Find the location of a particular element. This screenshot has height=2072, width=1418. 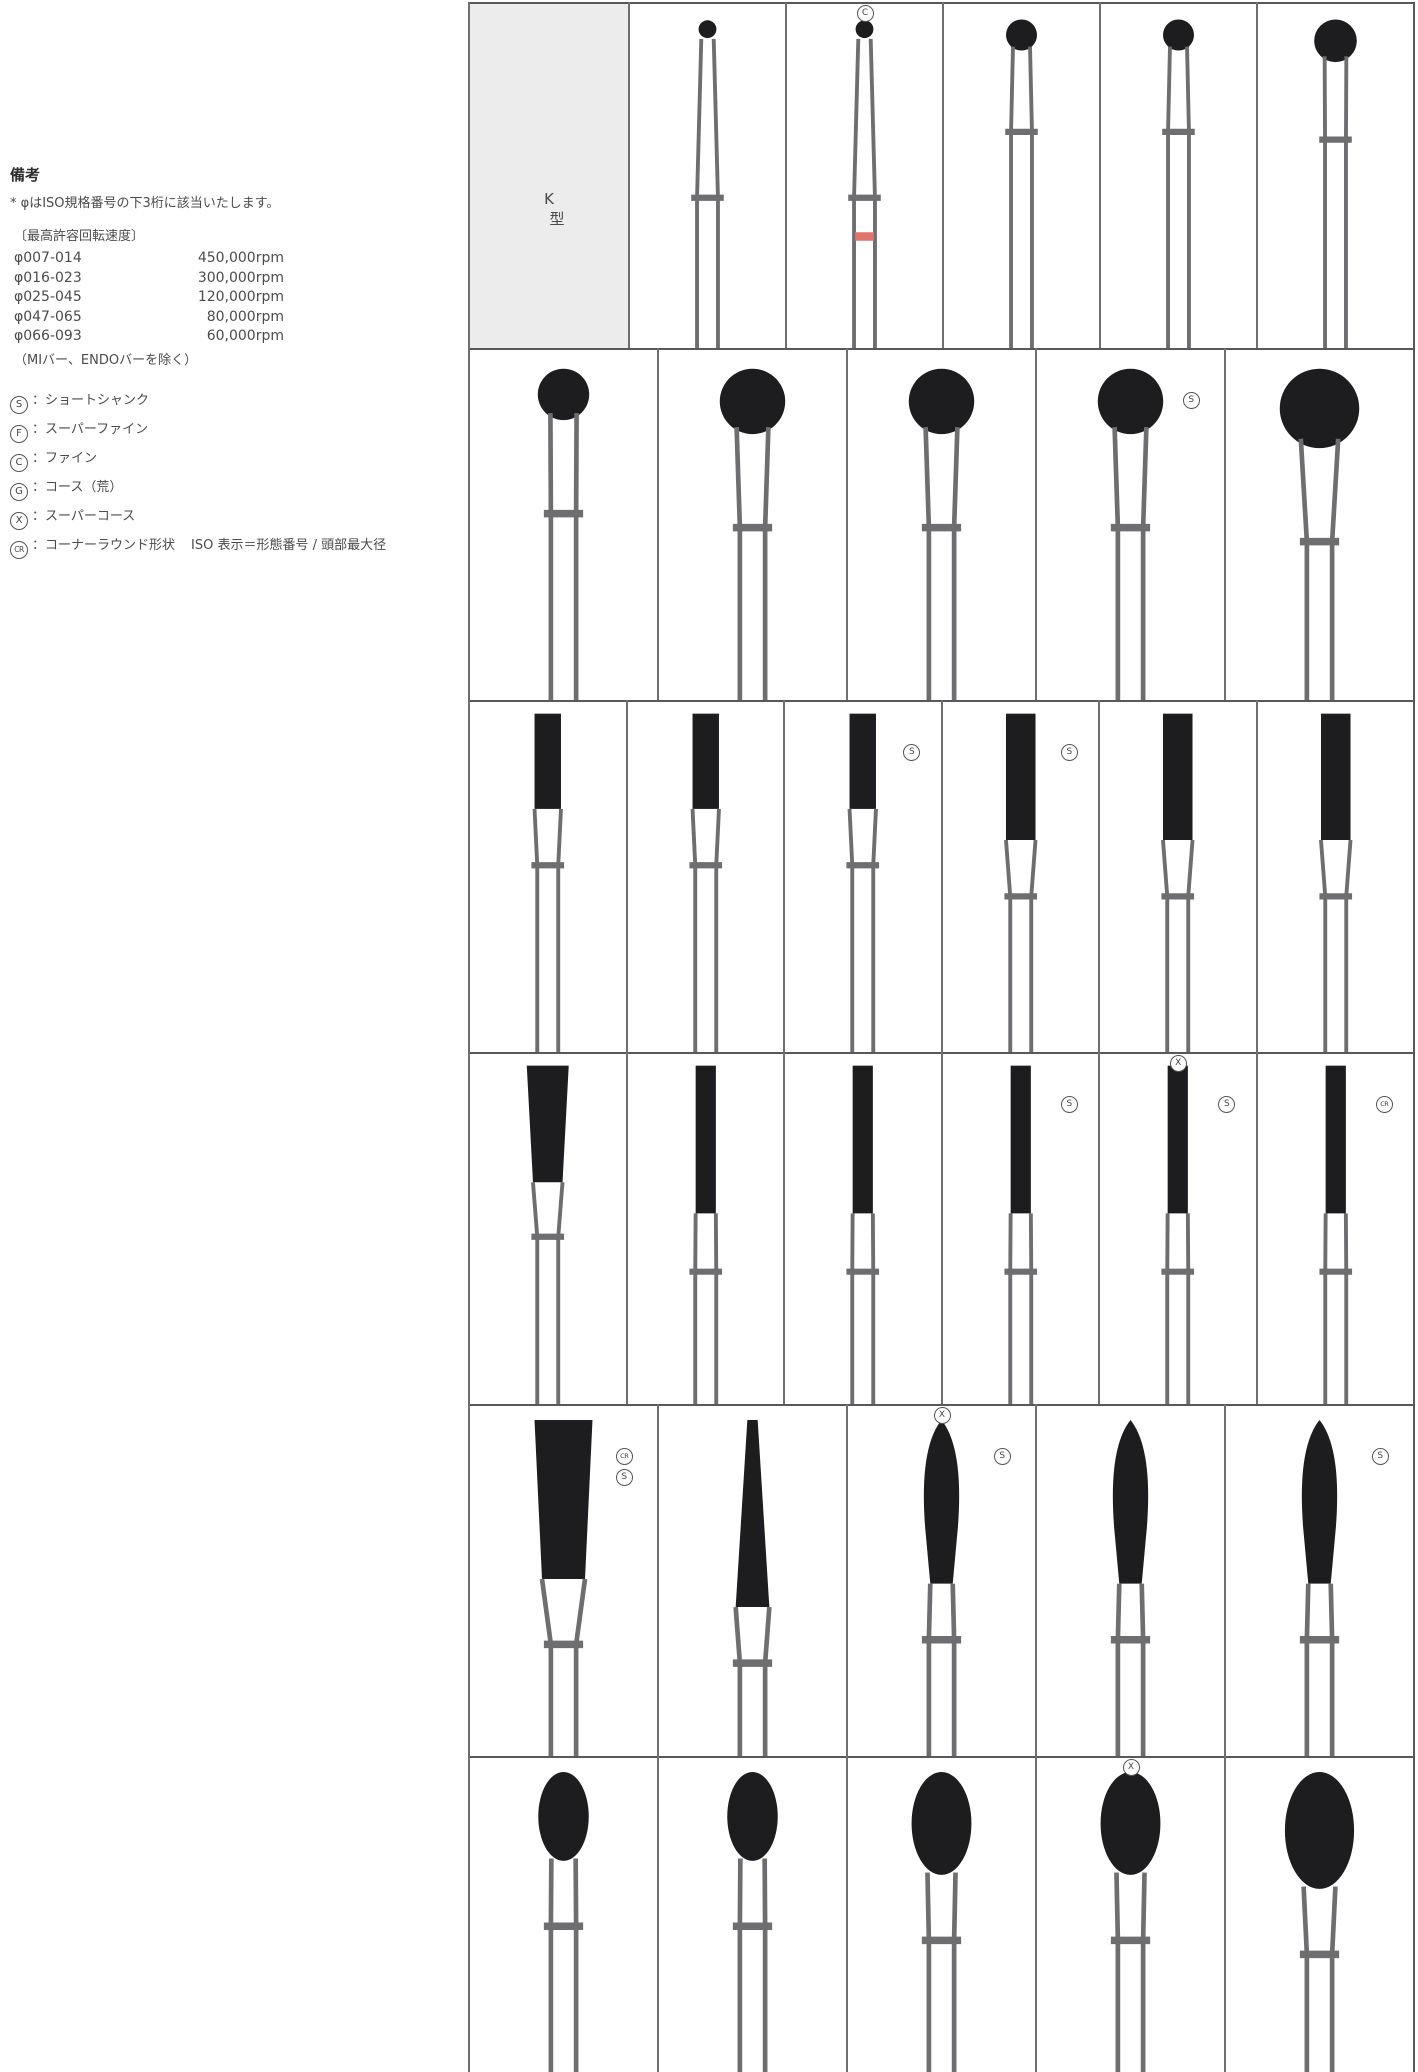

bur-cell: X is located at coordinates (1130, 1914).